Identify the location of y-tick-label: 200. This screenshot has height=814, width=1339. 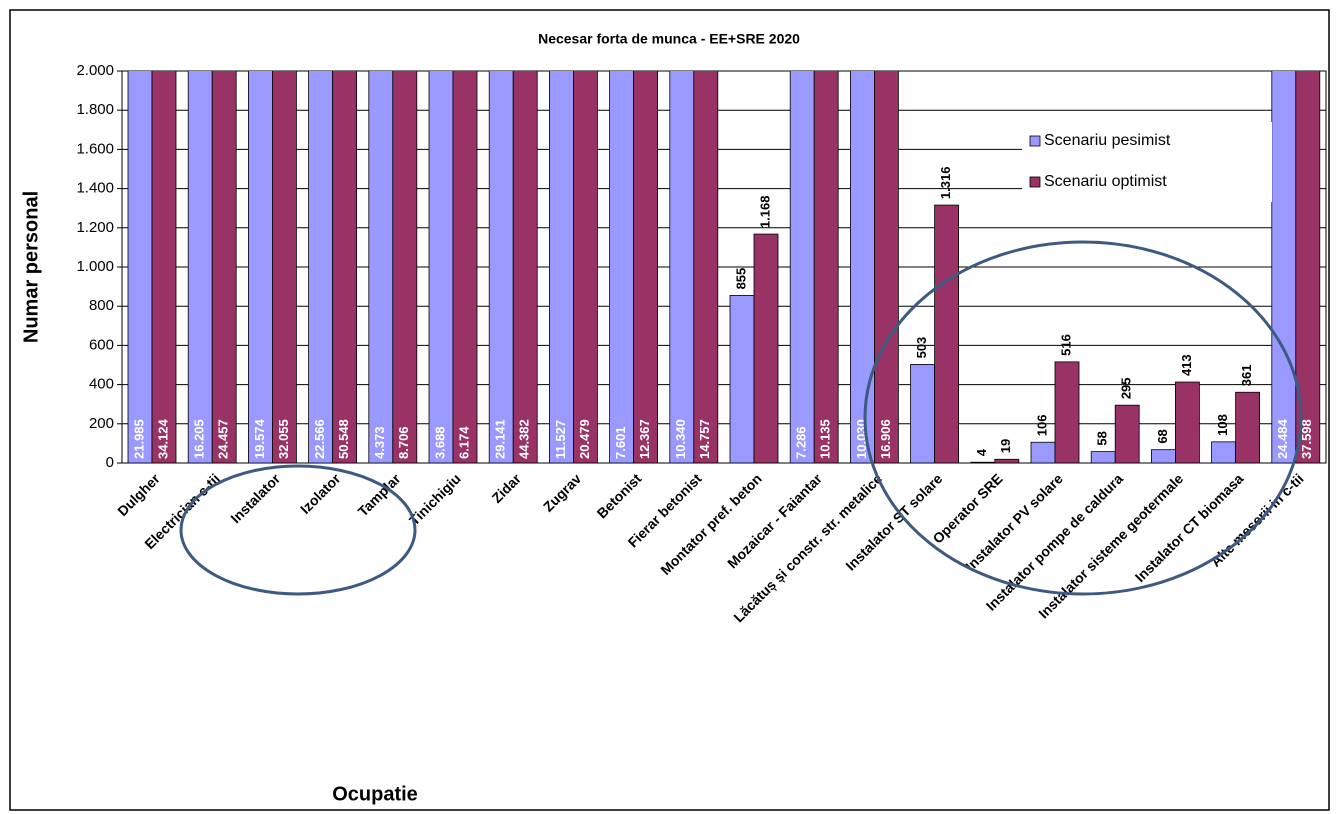
(101, 423).